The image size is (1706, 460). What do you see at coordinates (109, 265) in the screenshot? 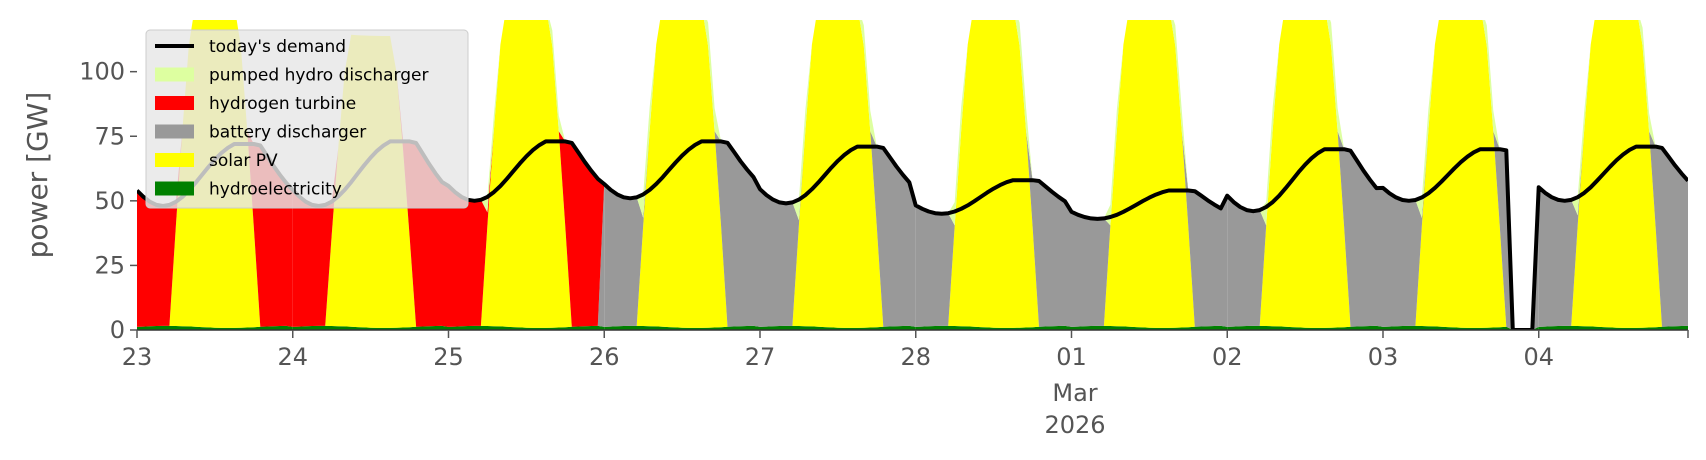
I see `y-tick-label-25: 25` at bounding box center [109, 265].